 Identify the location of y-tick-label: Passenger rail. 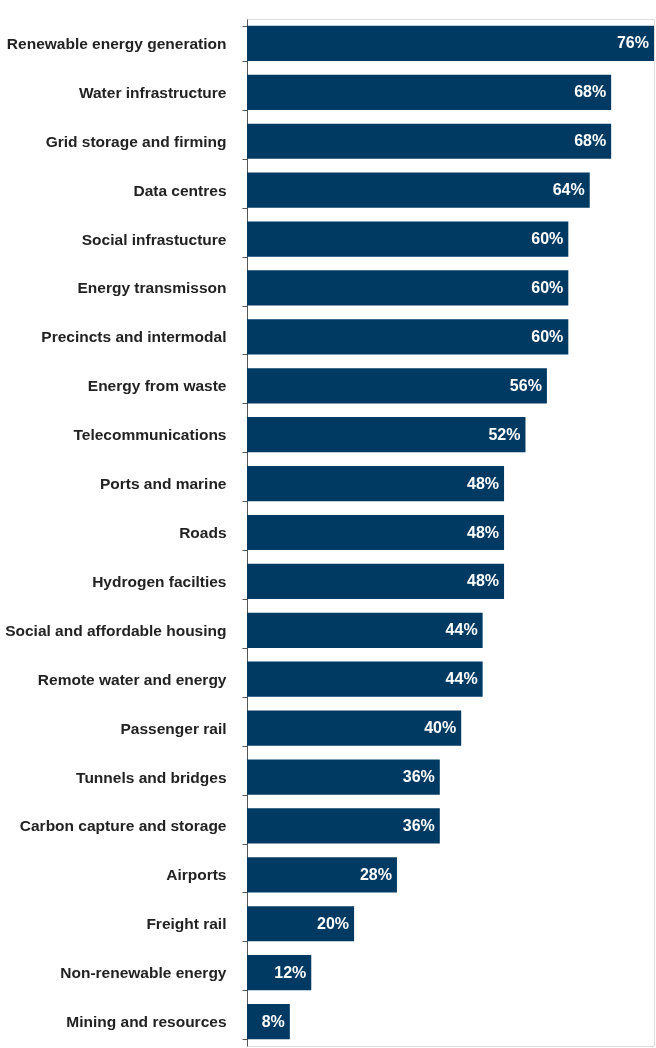
(173, 728).